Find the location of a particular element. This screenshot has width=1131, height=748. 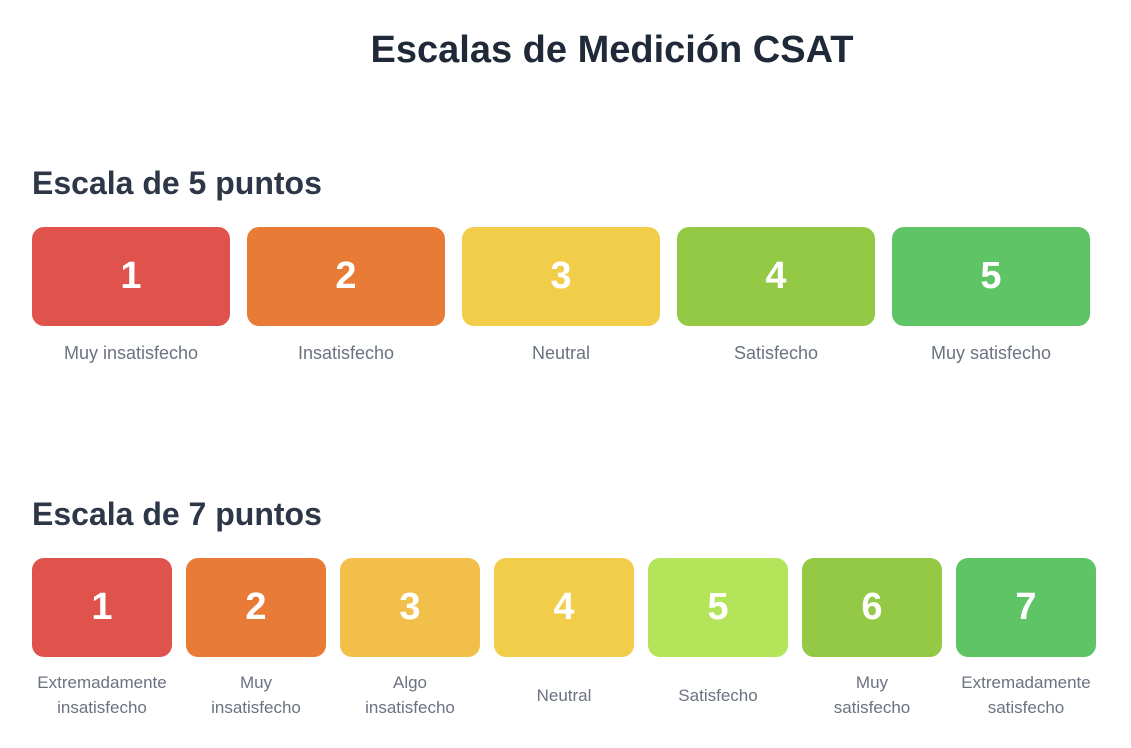

scale7-item-3: 3 Algo insatisfecho is located at coordinates (410, 639).